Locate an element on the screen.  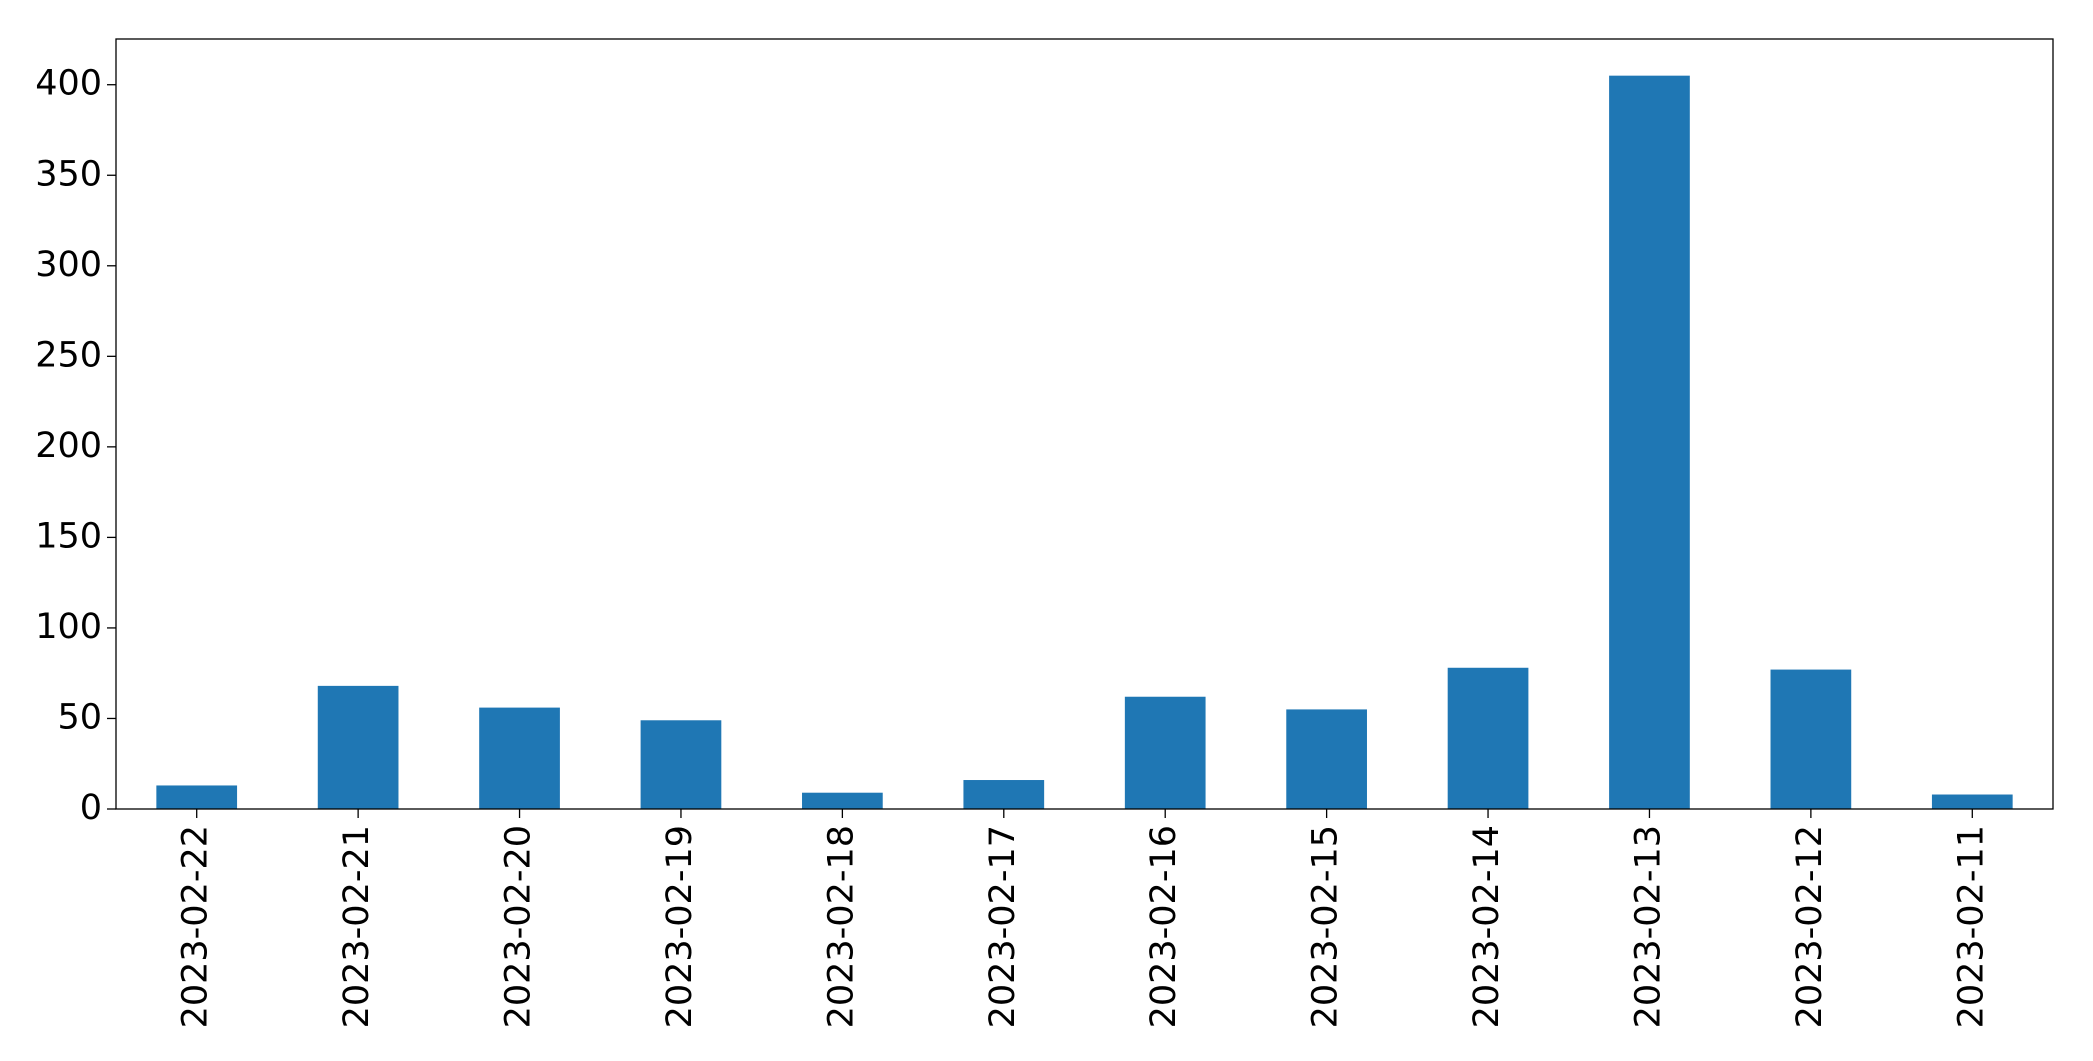
x-tick-label: 2023-02-14 is located at coordinates (1487, 926).